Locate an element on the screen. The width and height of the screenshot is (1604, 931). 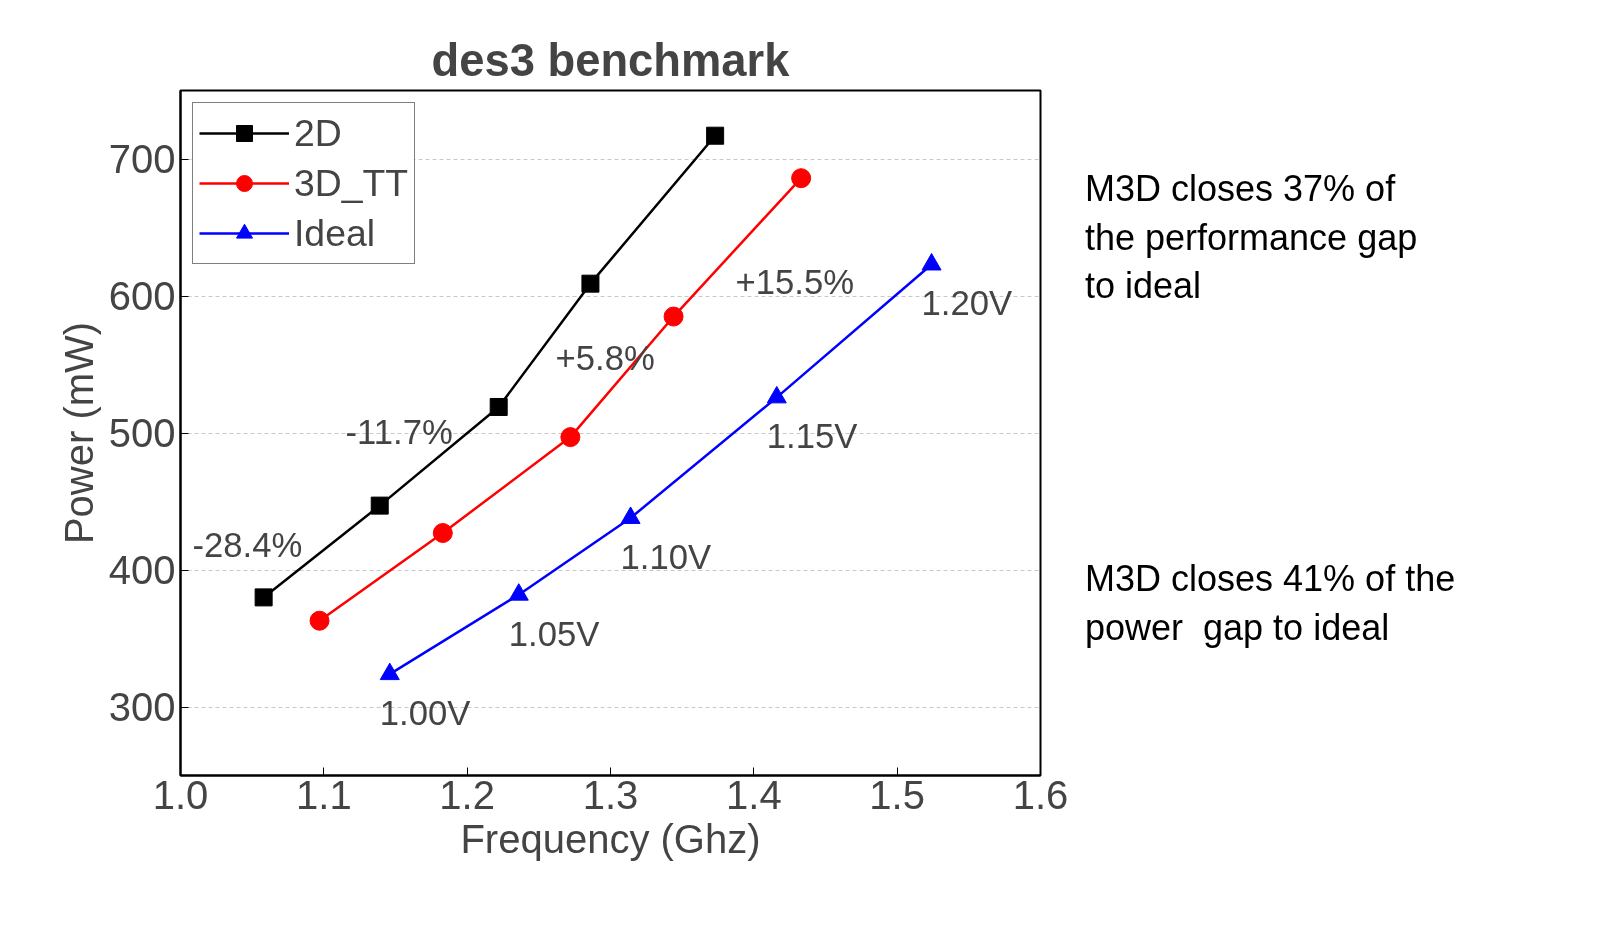
legend-label: 3D_TT is located at coordinates (351, 183).